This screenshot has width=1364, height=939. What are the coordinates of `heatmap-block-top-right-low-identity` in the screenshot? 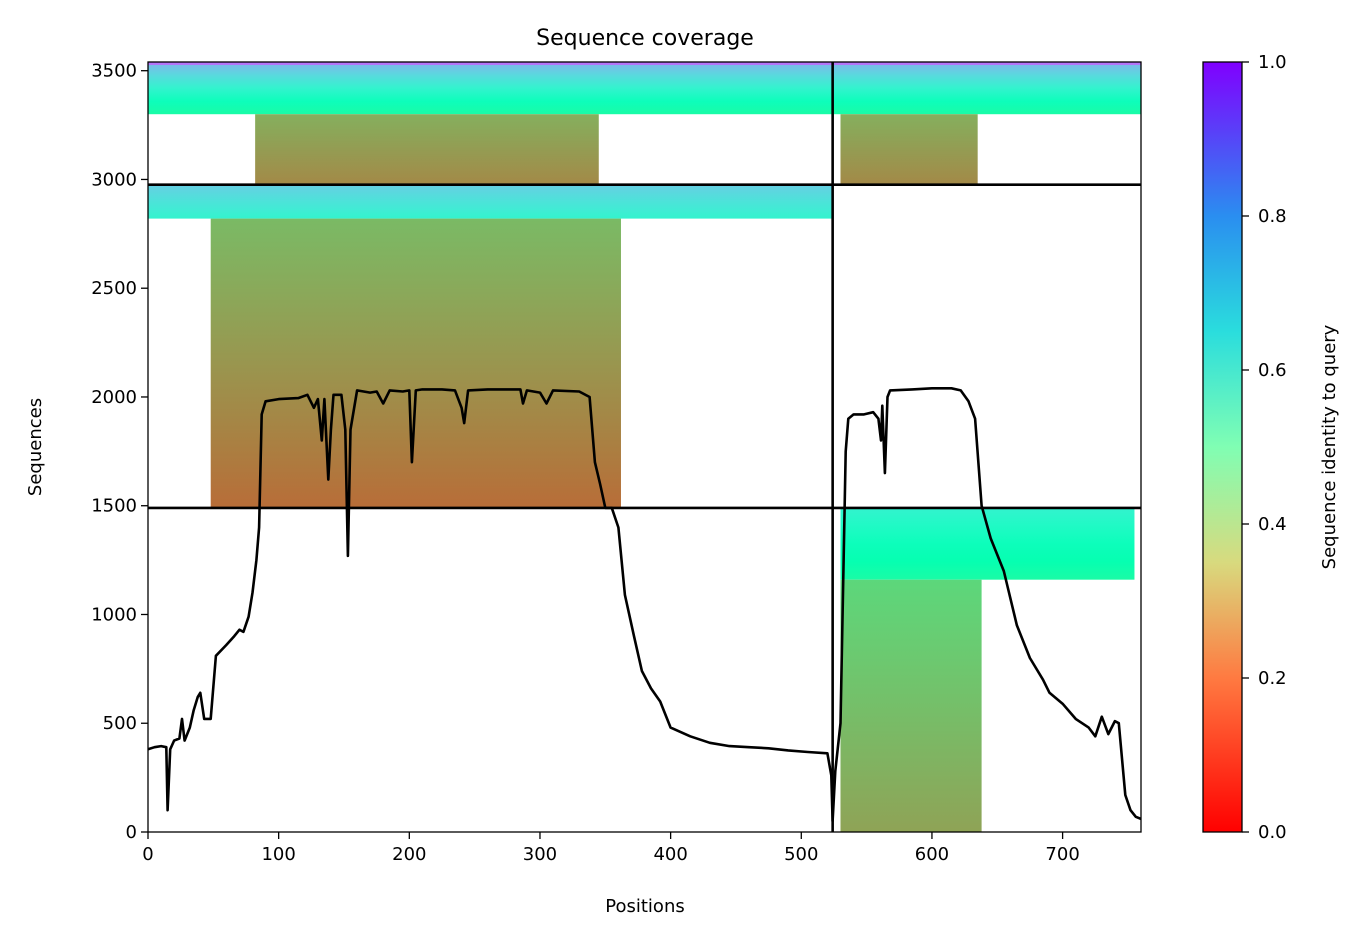 It's located at (909, 149).